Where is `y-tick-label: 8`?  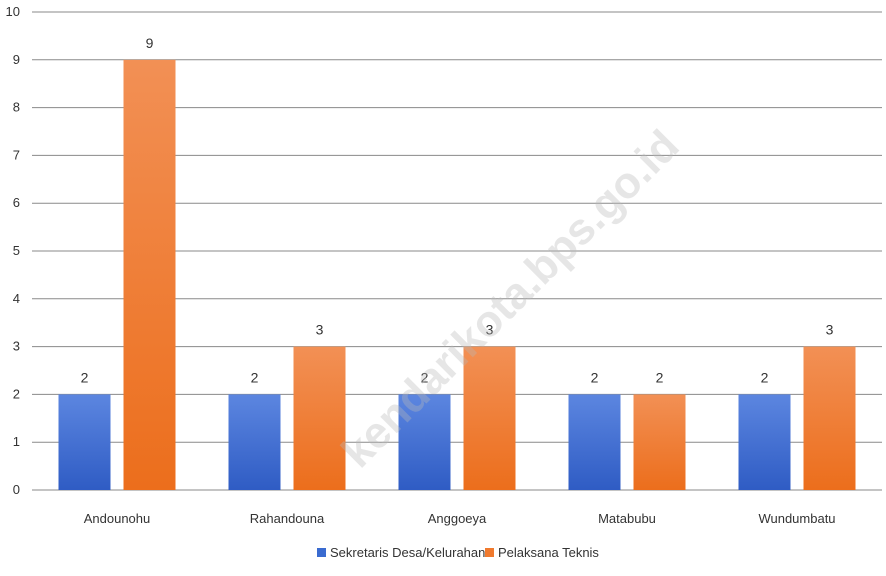 y-tick-label: 8 is located at coordinates (16, 107).